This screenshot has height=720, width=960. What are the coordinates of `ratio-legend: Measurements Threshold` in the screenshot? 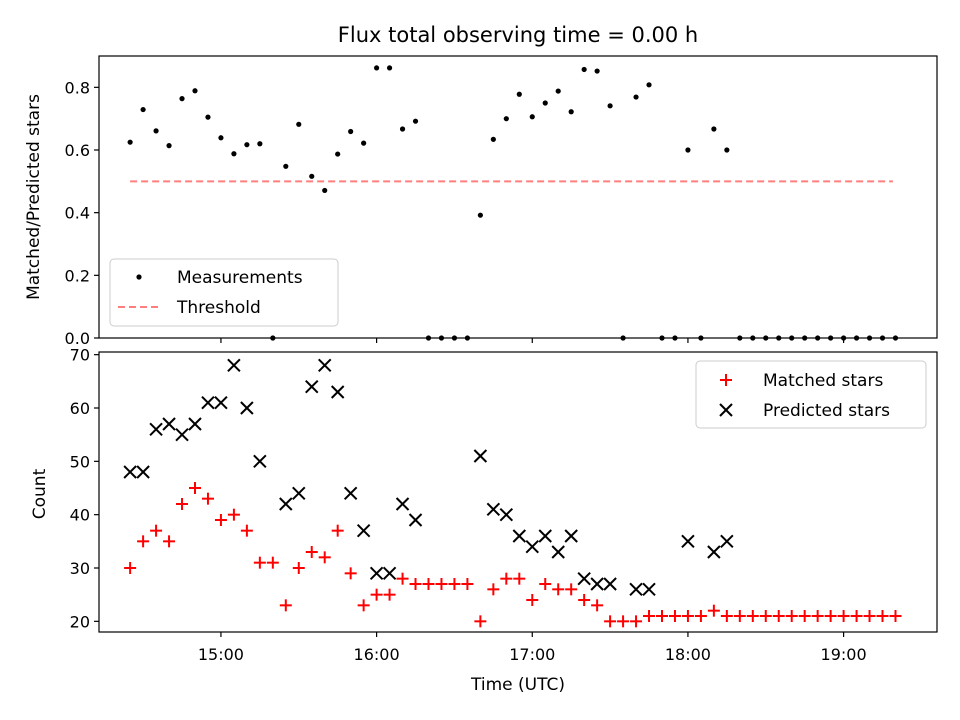 It's located at (224, 292).